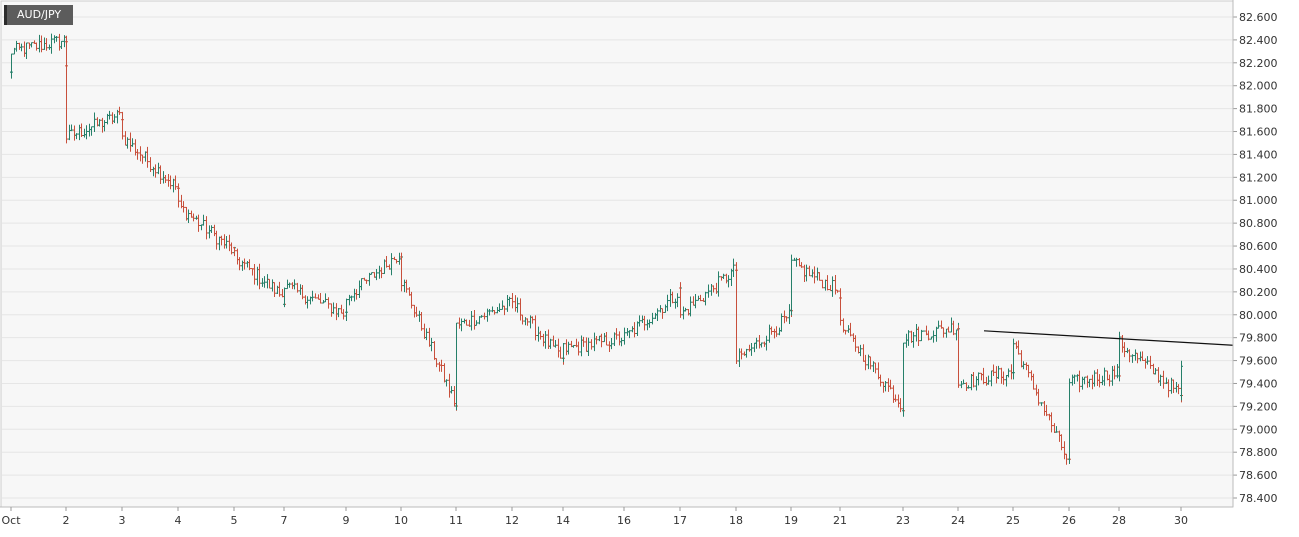  Describe the element at coordinates (346, 520) in the screenshot. I see `x-tick-label: 9` at that location.